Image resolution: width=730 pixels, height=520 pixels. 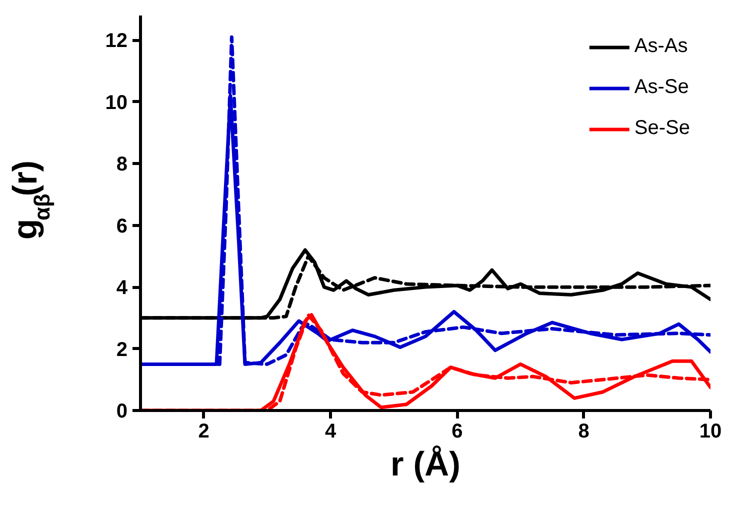 I want to click on y-tick-label: 8, so click(x=122, y=165).